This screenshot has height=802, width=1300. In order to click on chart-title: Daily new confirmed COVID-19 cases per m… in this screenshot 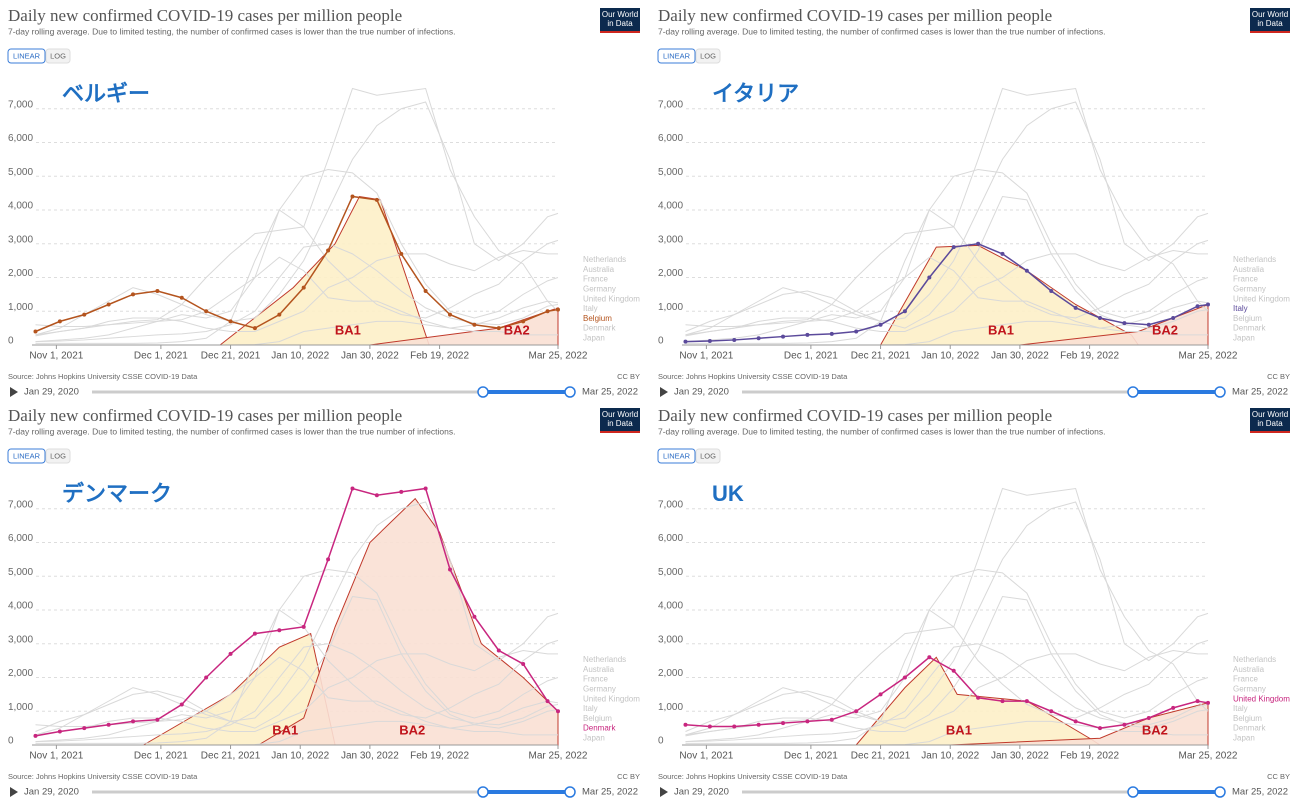, I will do `click(205, 415)`.